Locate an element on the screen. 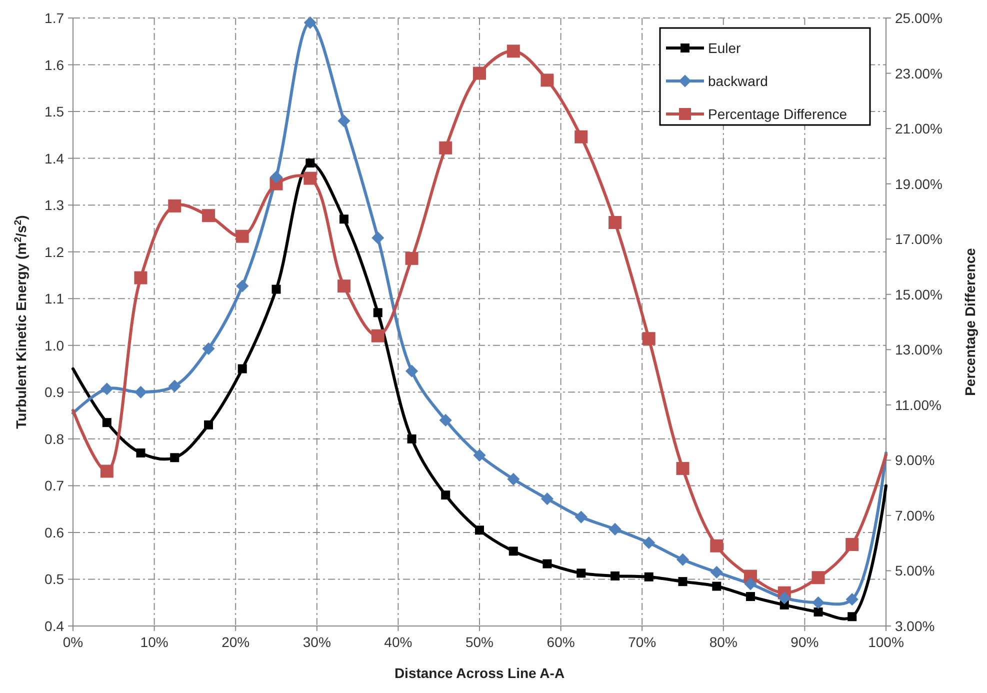 The width and height of the screenshot is (987, 693). x-axis-title: Distance Across Line A-A is located at coordinates (479, 673).